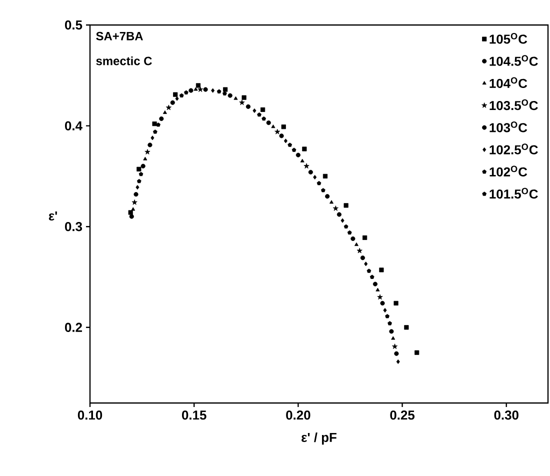  Describe the element at coordinates (402, 415) in the screenshot. I see `x-tick-label: 0.25` at that location.